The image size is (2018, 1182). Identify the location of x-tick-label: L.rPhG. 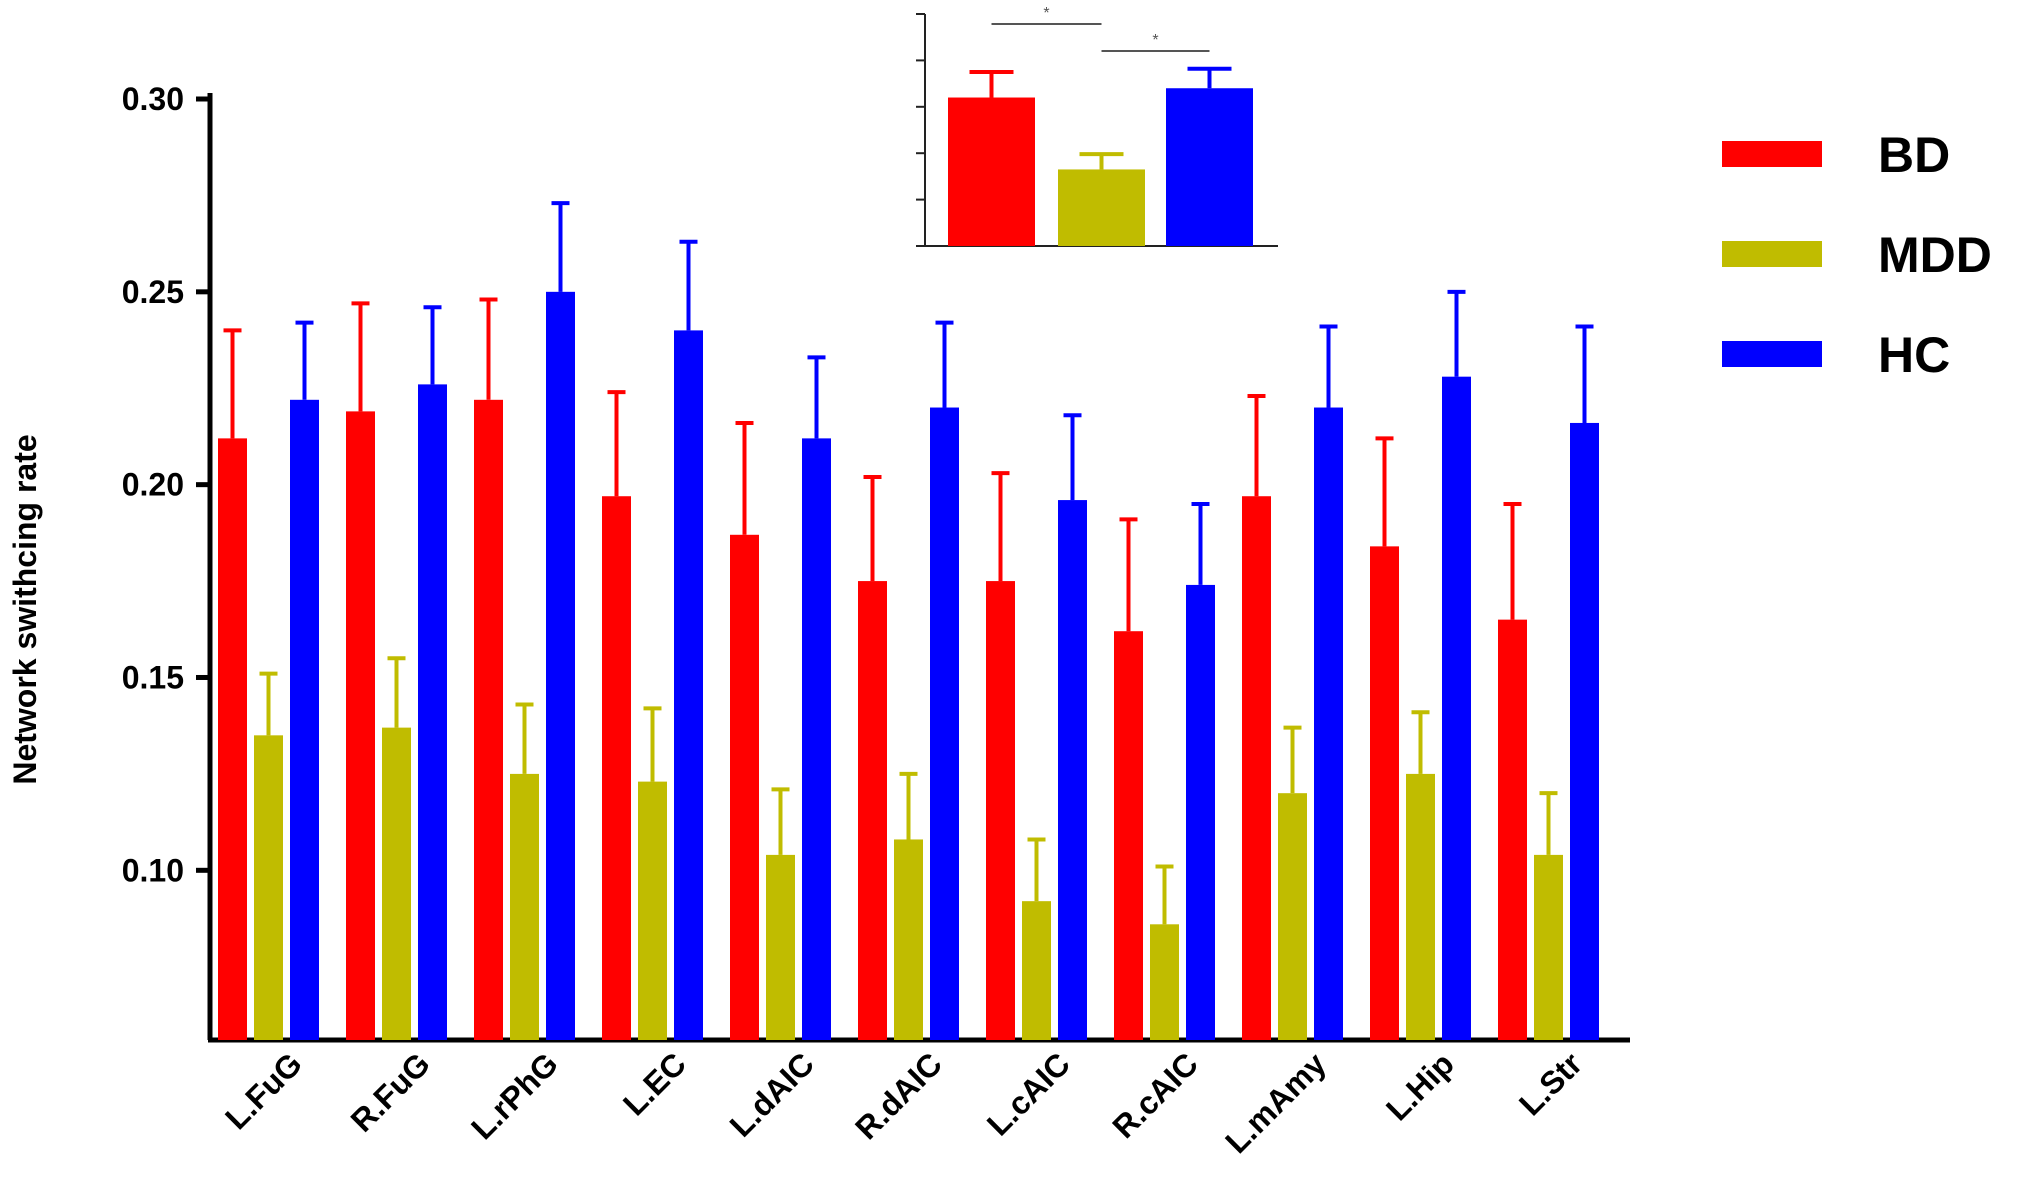
(514, 1095).